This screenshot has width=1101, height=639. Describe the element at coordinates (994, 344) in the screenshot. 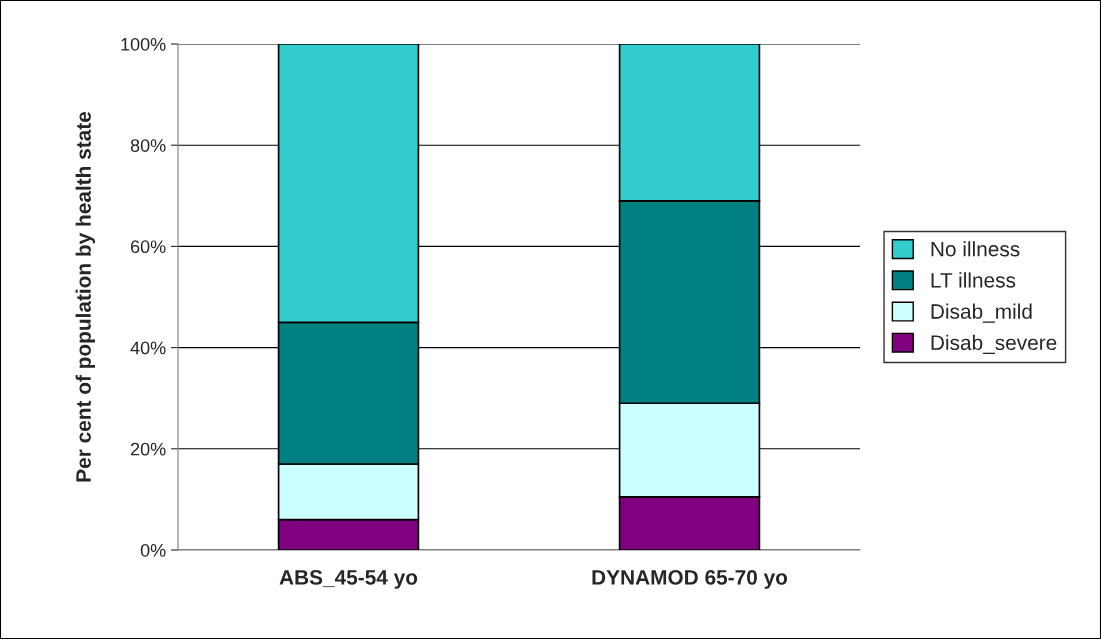

I see `legend-label: Disab_severe` at that location.